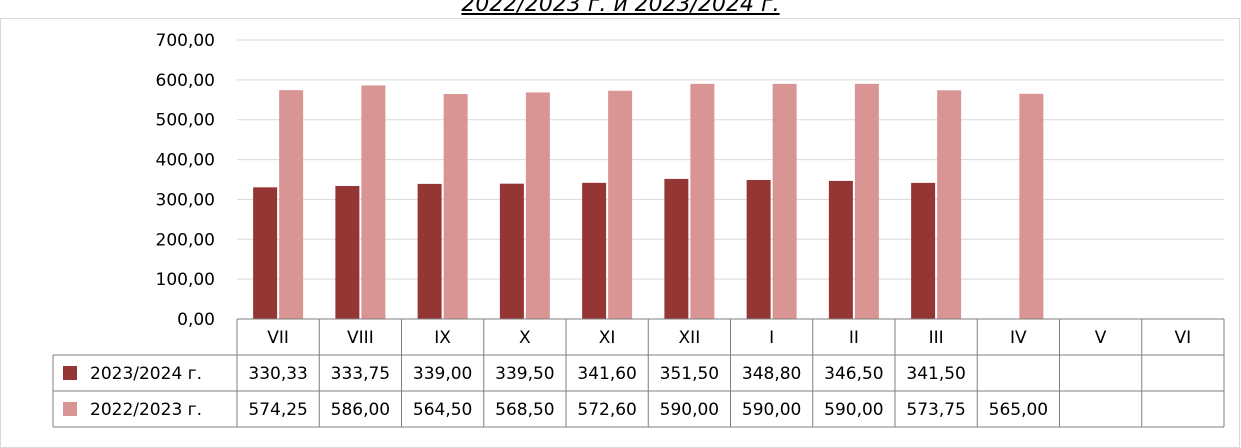  What do you see at coordinates (935, 374) in the screenshot?
I see `data-label: 341,50` at bounding box center [935, 374].